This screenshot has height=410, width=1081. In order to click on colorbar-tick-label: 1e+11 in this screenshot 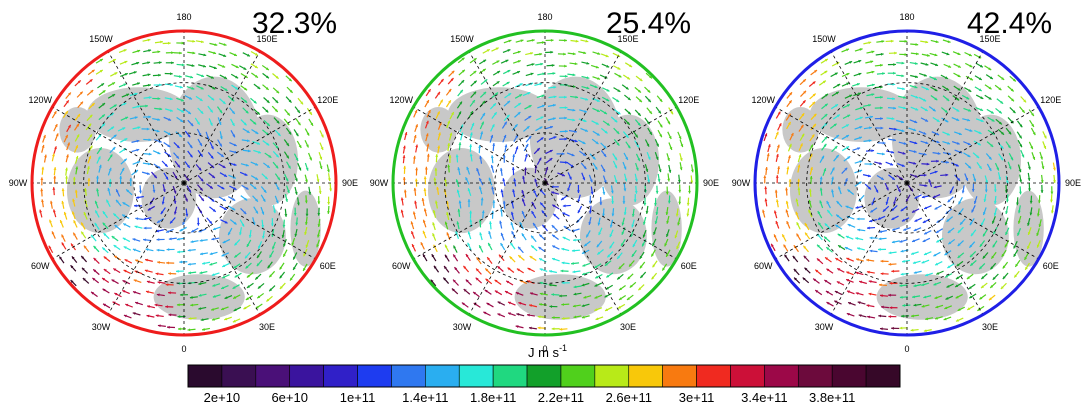, I will do `click(358, 397)`.